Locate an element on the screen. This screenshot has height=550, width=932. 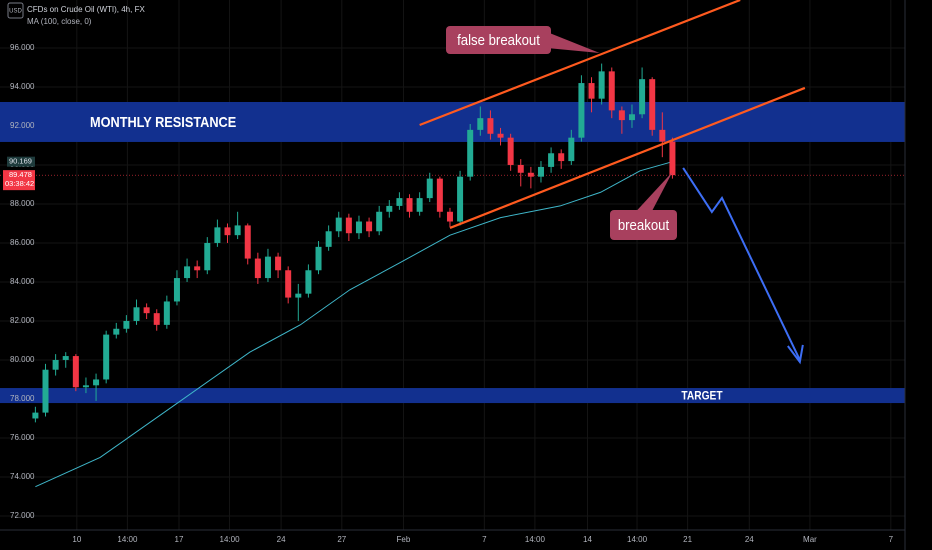
x-tick-label: Mar is located at coordinates (810, 539).